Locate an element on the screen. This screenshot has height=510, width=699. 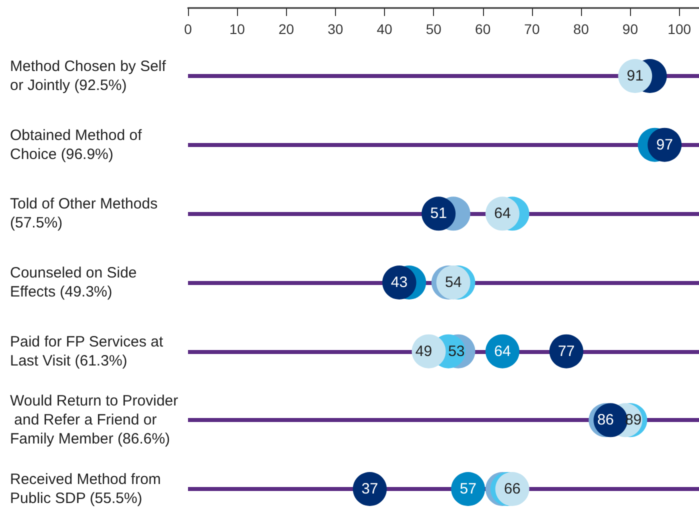
x-tick-label: 40 is located at coordinates (384, 29).